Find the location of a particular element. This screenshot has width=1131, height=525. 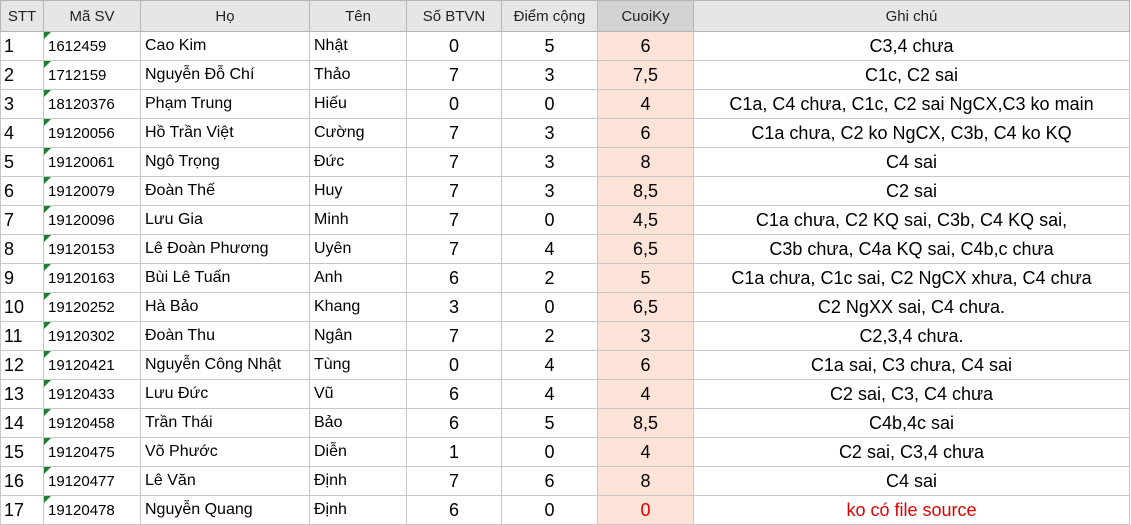

cell-ten: Cường is located at coordinates (358, 133).